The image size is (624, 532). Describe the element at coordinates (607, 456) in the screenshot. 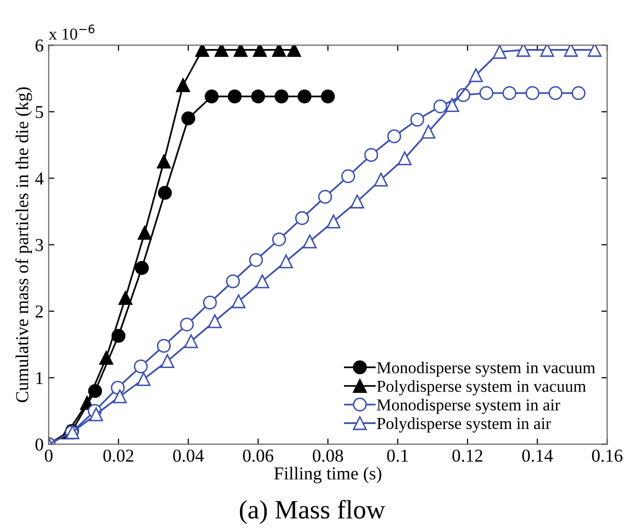

I see `x-tick-label: 0.16` at that location.